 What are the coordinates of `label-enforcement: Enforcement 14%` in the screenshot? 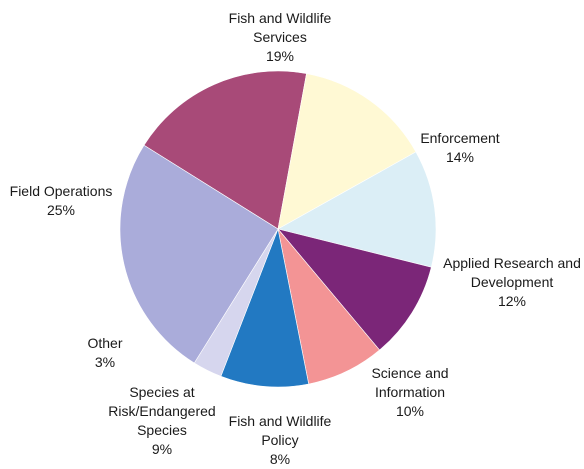 It's located at (460, 147).